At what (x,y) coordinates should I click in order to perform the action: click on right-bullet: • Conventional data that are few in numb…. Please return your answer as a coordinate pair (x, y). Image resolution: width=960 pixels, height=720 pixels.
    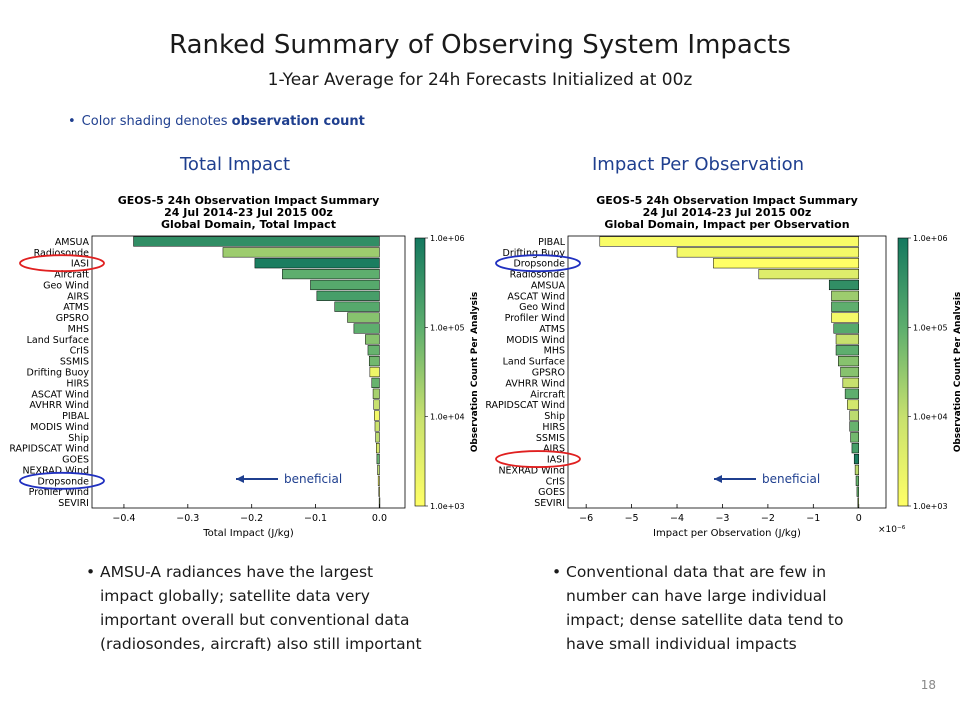
    Looking at the image, I should click on (719, 608).